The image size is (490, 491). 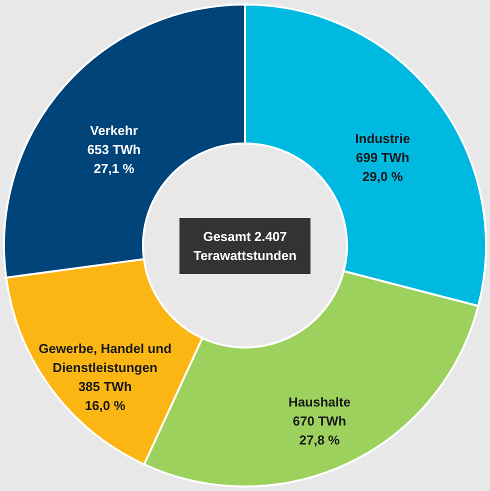 I want to click on slice-label: Verkehr, so click(x=114, y=130).